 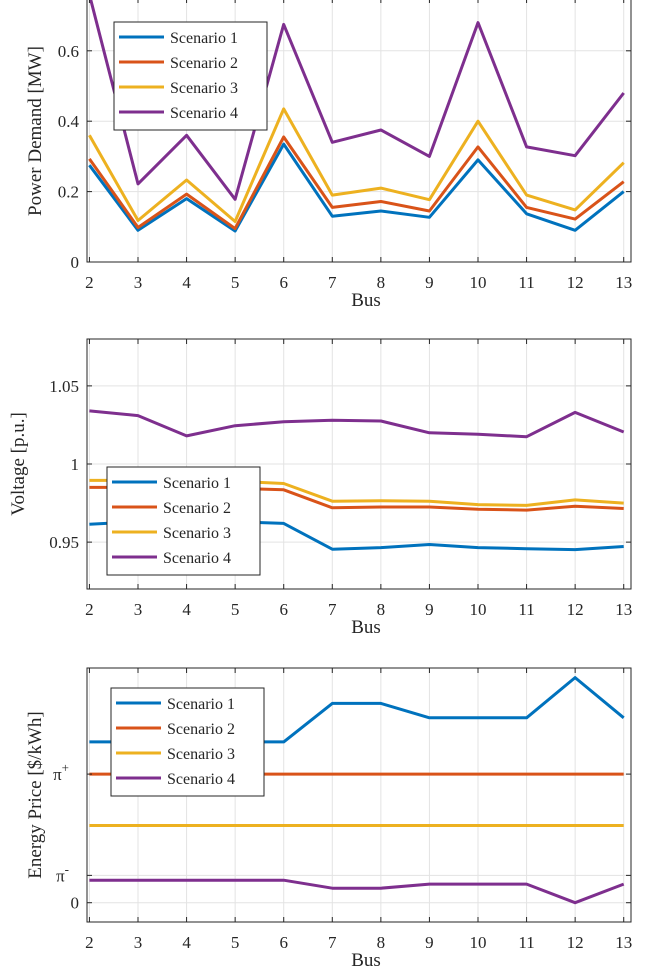 I want to click on y-tick-label: 1, so click(x=75, y=464).